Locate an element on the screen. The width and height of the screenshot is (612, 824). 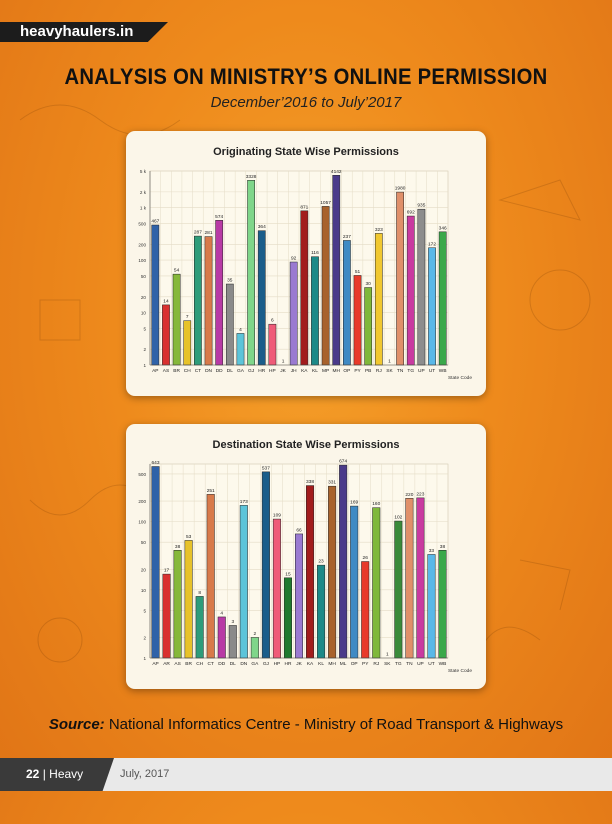
x-tick-label: DN is located at coordinates (208, 371).